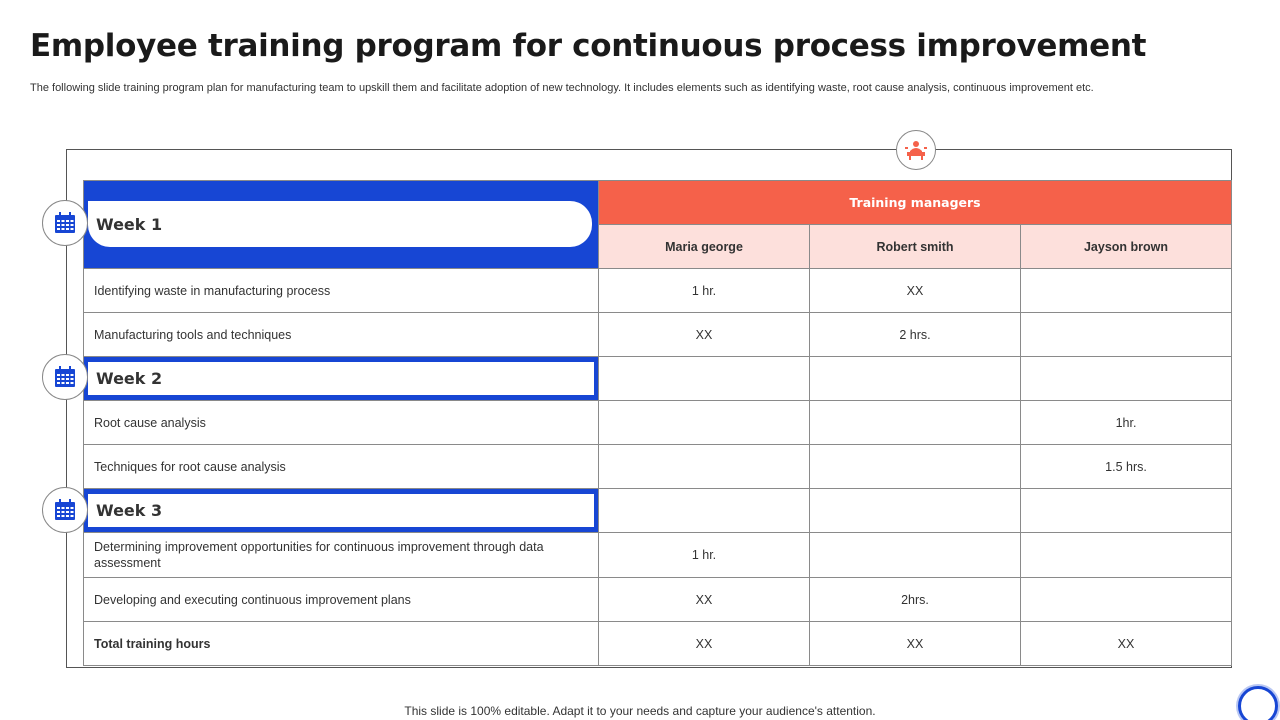 The image size is (1280, 720). I want to click on hours-cell: 1hr., so click(1126, 422).